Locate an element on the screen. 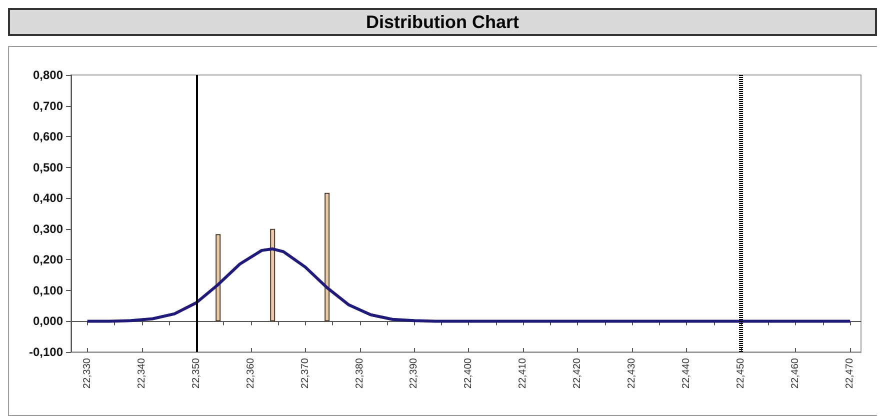 Image resolution: width=885 pixels, height=417 pixels. chart-title: Distribution Chart is located at coordinates (442, 22).